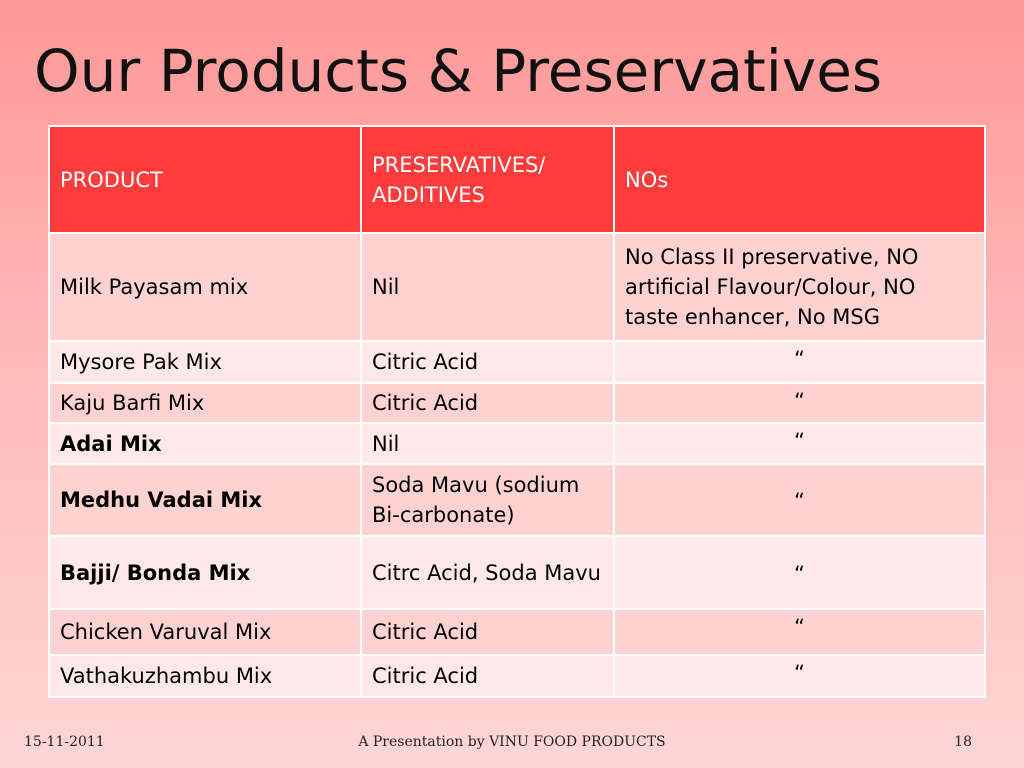 The height and width of the screenshot is (768, 1024). I want to click on table-row: Kaju Barfi Mix Citric Acid “, so click(517, 403).